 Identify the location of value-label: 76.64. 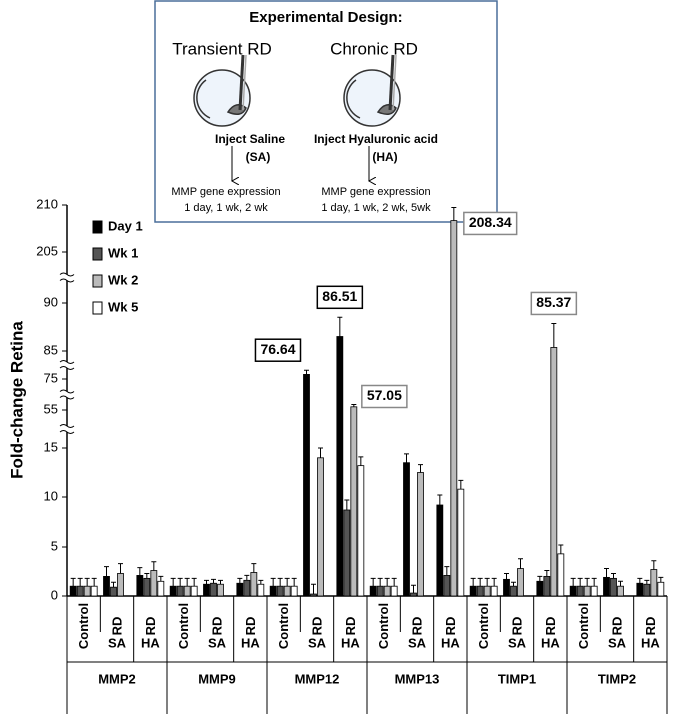
(278, 350).